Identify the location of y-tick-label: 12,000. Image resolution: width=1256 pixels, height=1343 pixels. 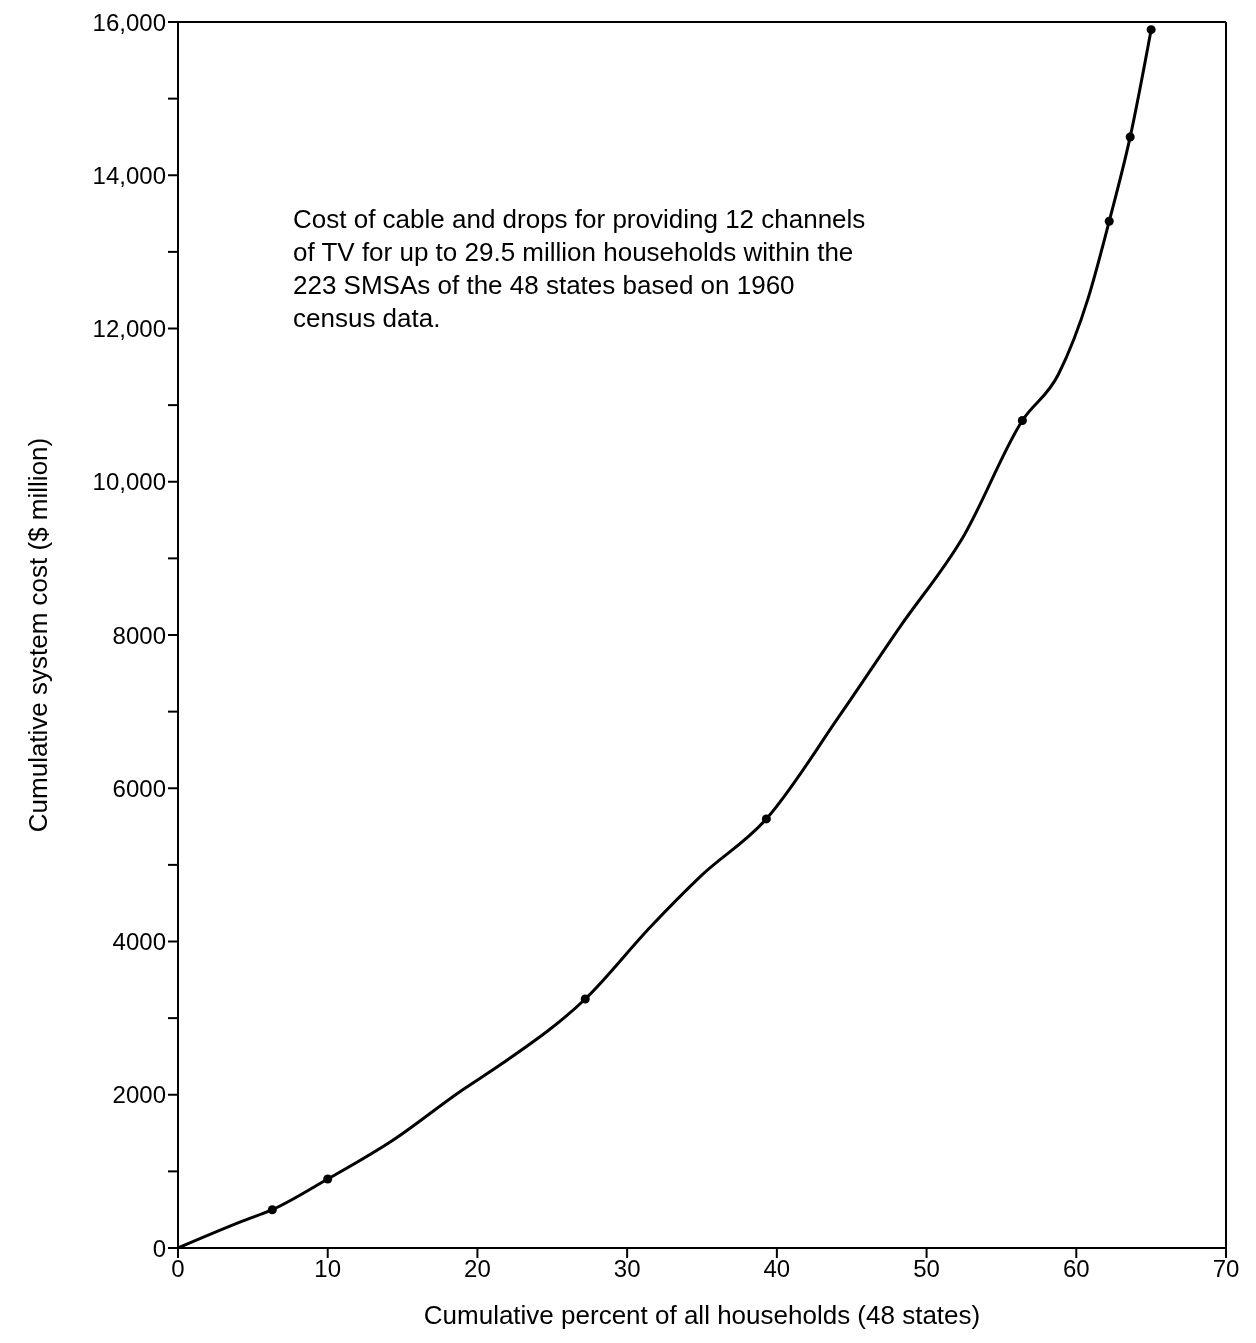
(129, 329).